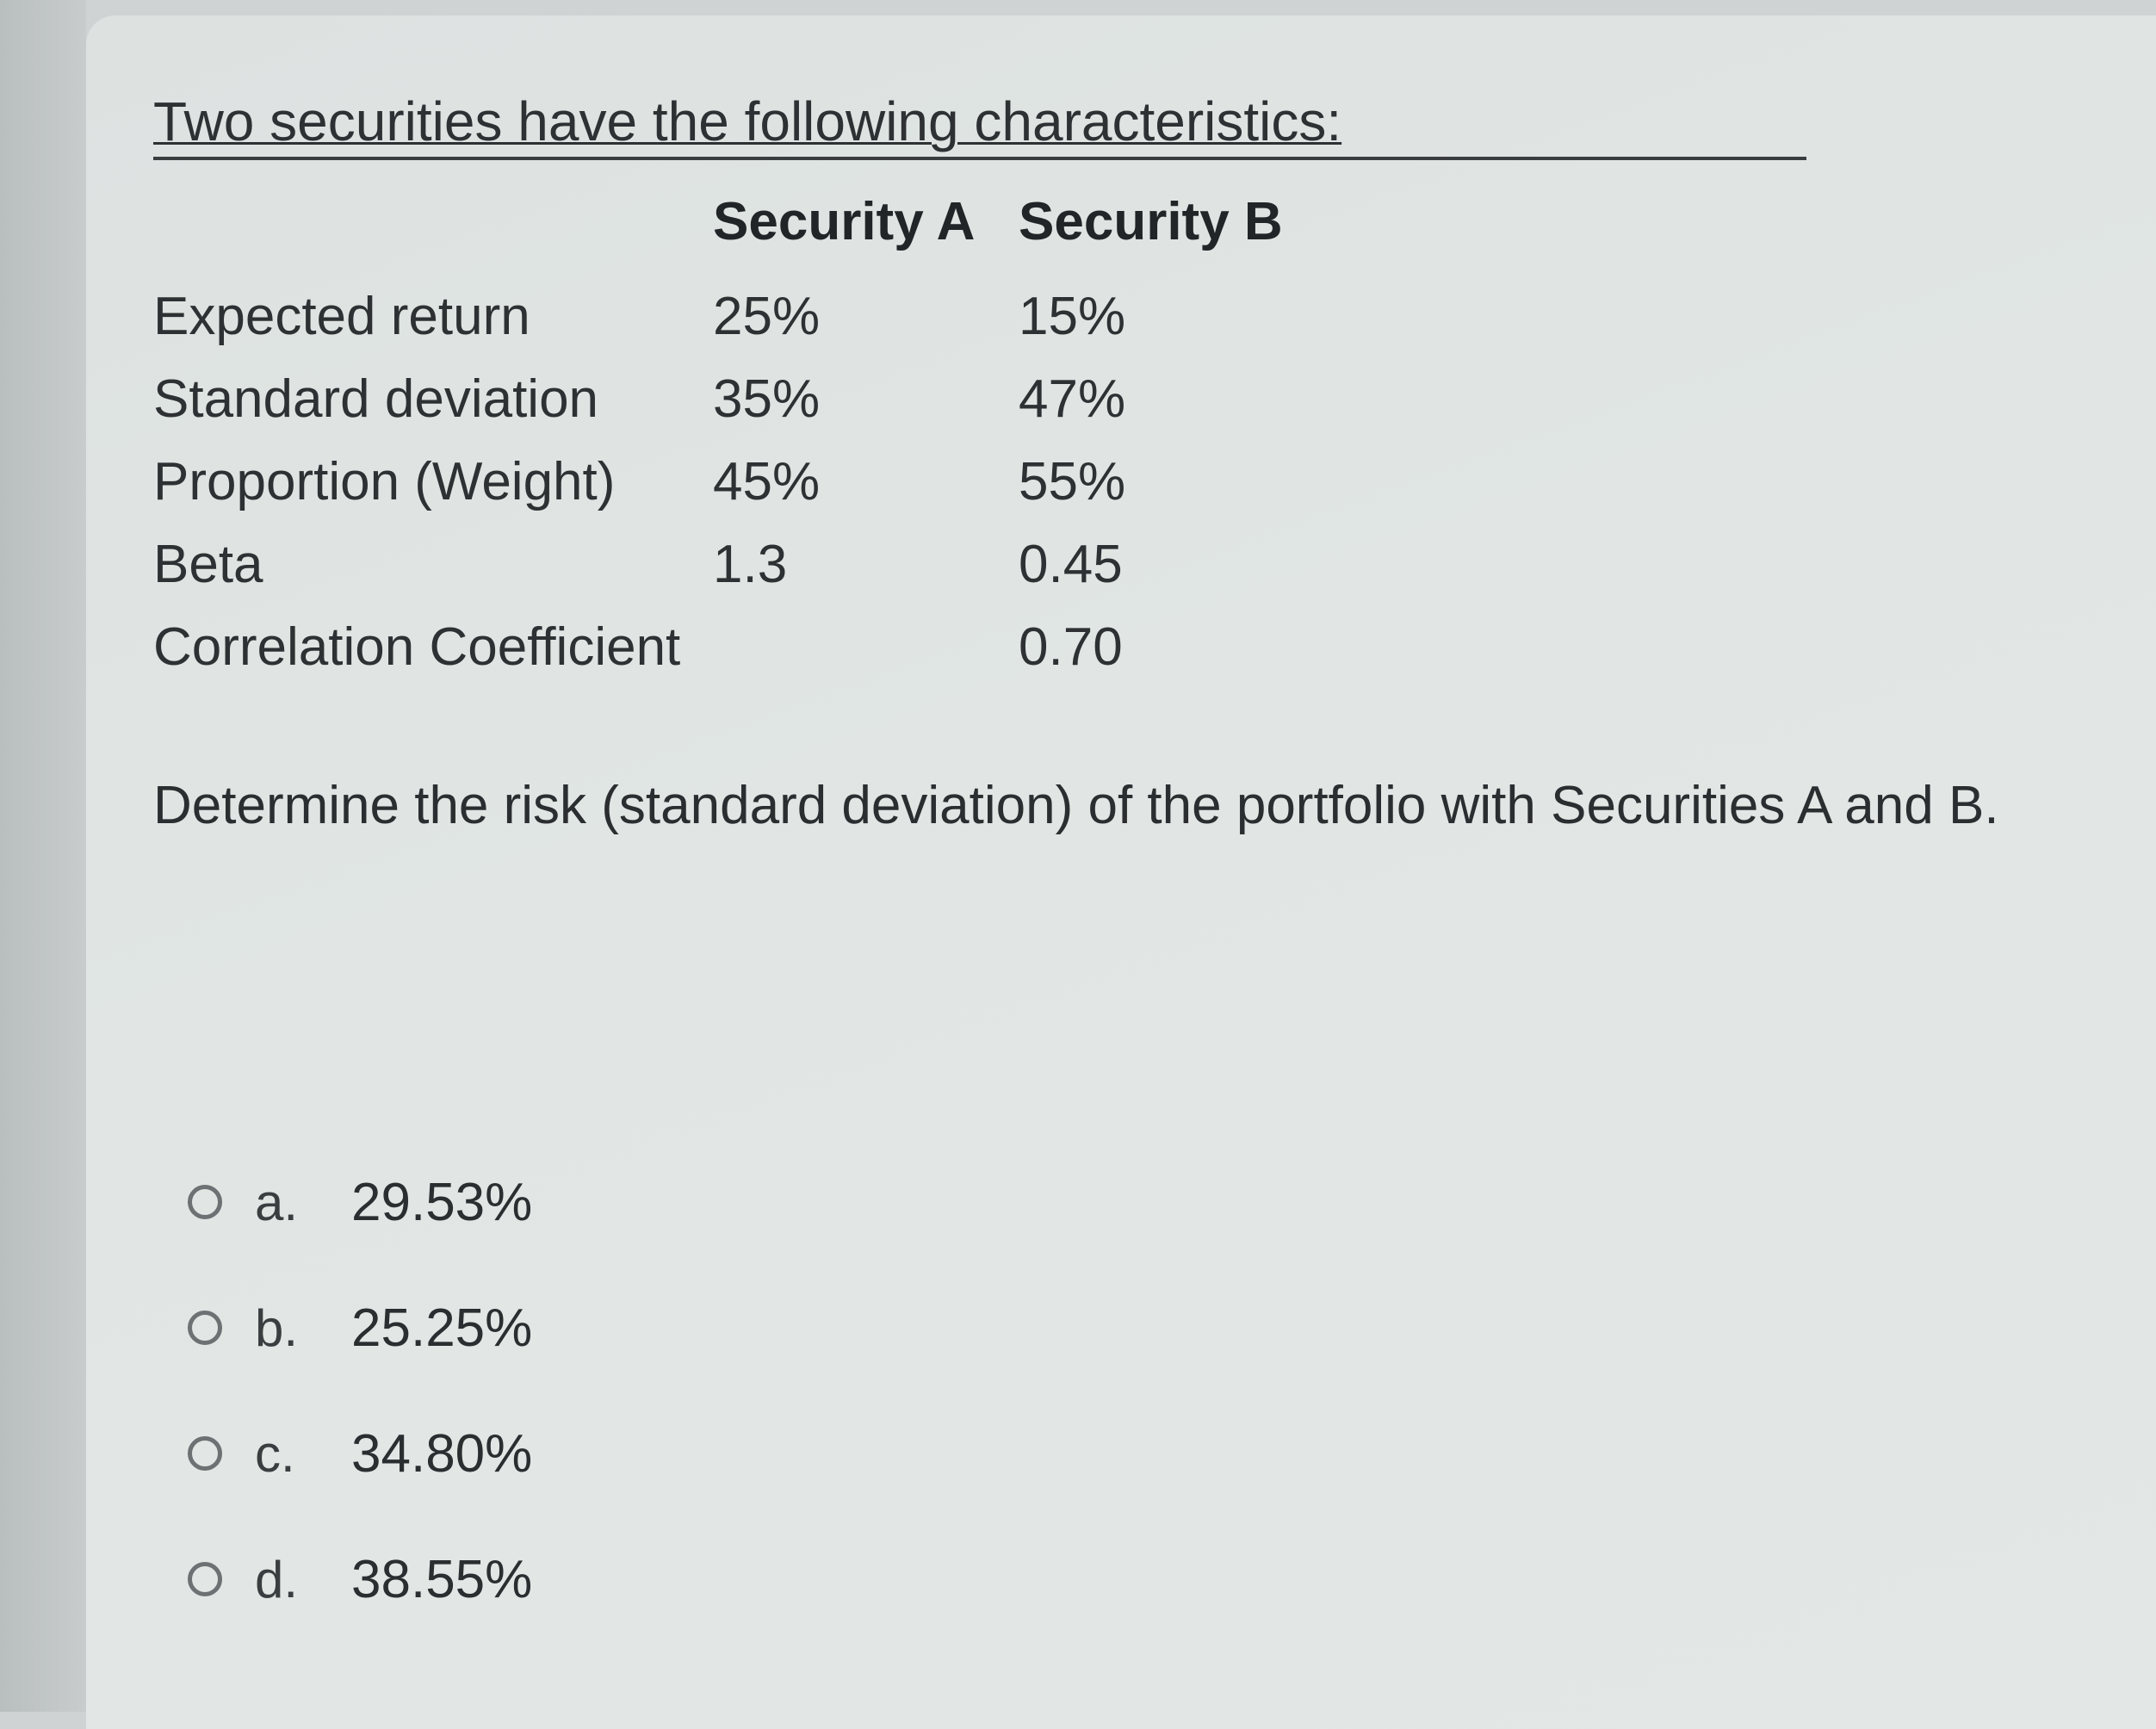 This screenshot has height=1729, width=2156. I want to click on cell-proportion-weight-a: 45%, so click(767, 481).